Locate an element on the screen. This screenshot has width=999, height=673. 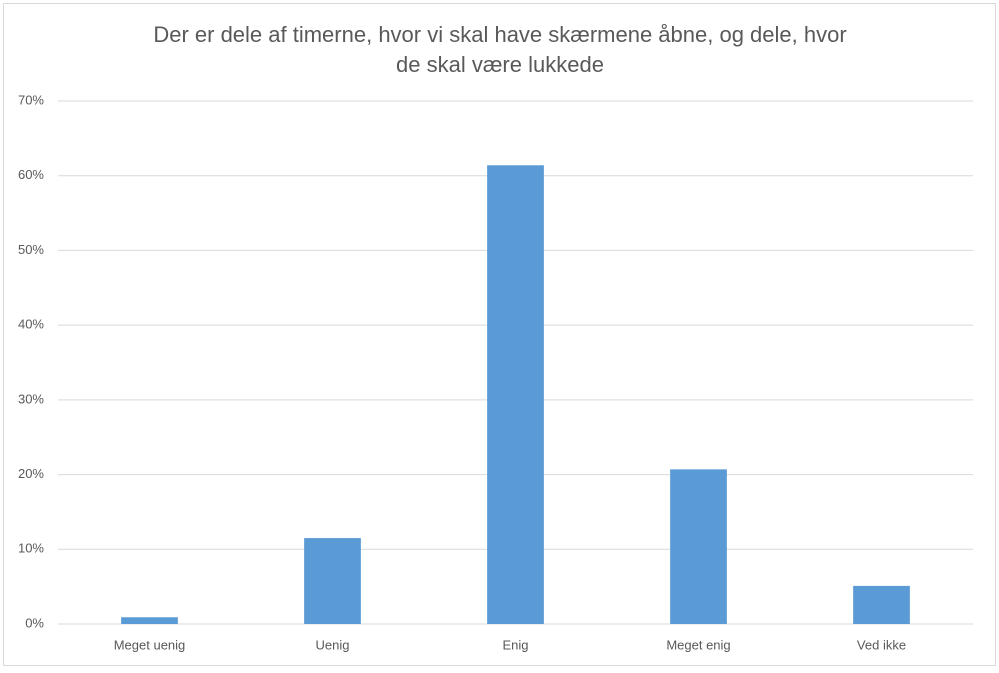
y-tick-label: 0% is located at coordinates (34, 622).